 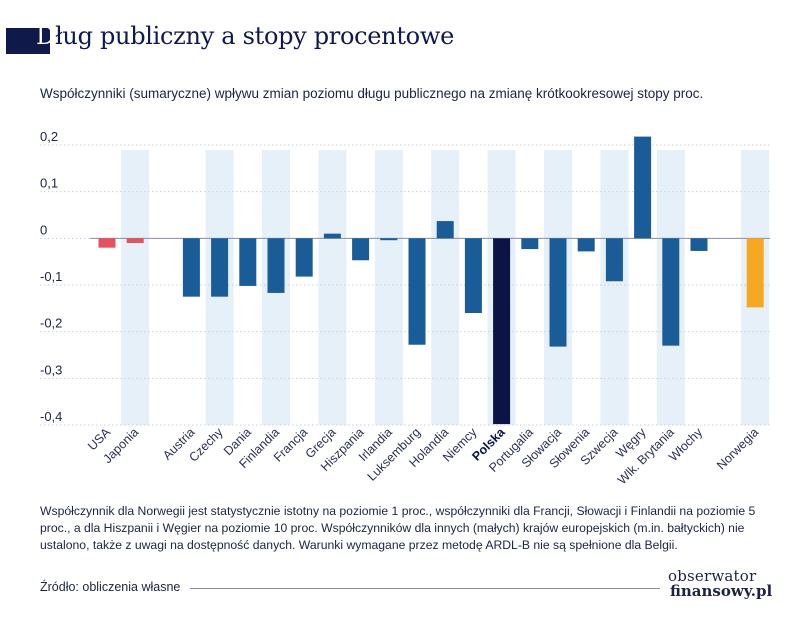 I want to click on bar-hiszpania, so click(x=361, y=249).